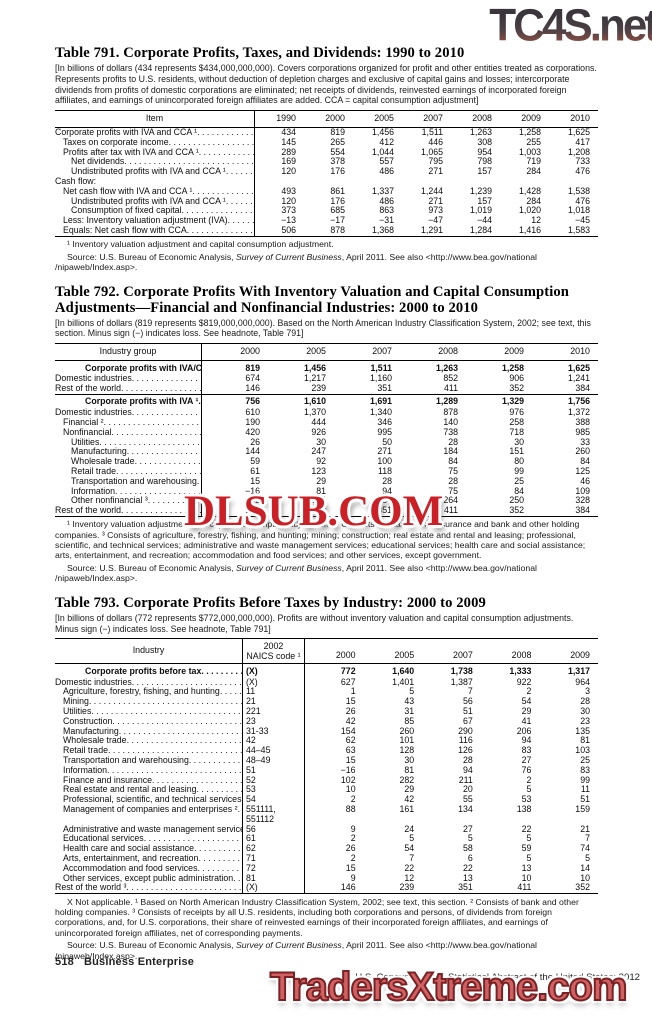 This screenshot has width=652, height=1024. What do you see at coordinates (130, 790) in the screenshot?
I see `row-label-text: Real estate and rental and leasing` at bounding box center [130, 790].